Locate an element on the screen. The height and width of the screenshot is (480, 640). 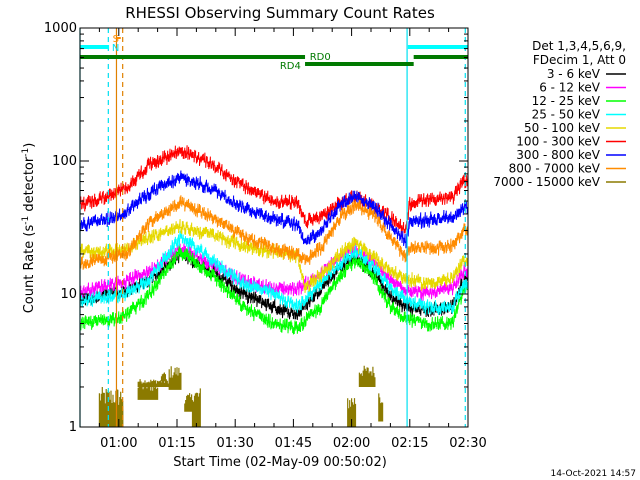
x-tick-label-02:30: 02:30 is located at coordinates (467, 443).